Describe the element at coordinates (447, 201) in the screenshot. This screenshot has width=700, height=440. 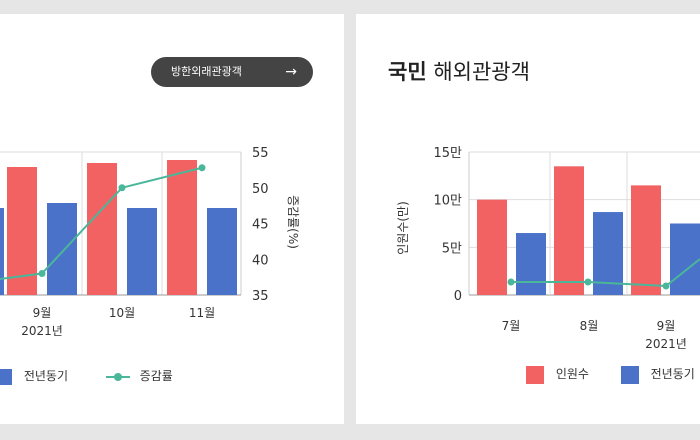
I see `y-tick-label: 10만` at that location.